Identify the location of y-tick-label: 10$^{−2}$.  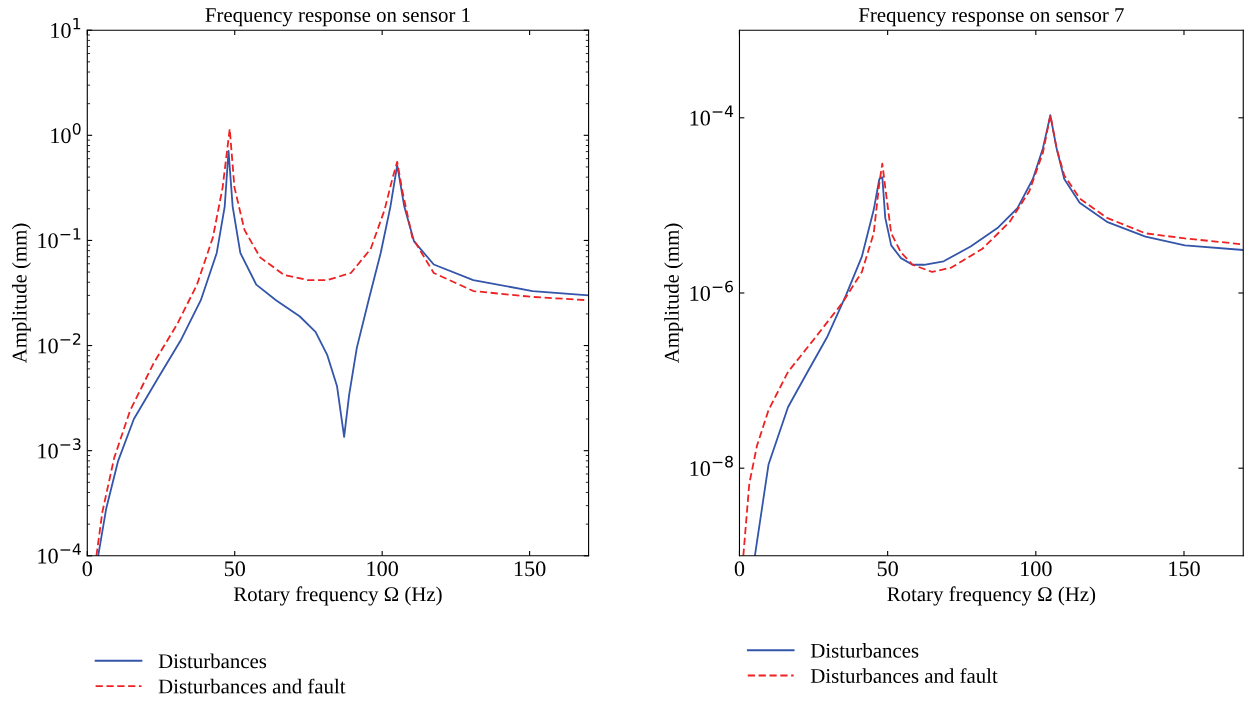
(59, 343).